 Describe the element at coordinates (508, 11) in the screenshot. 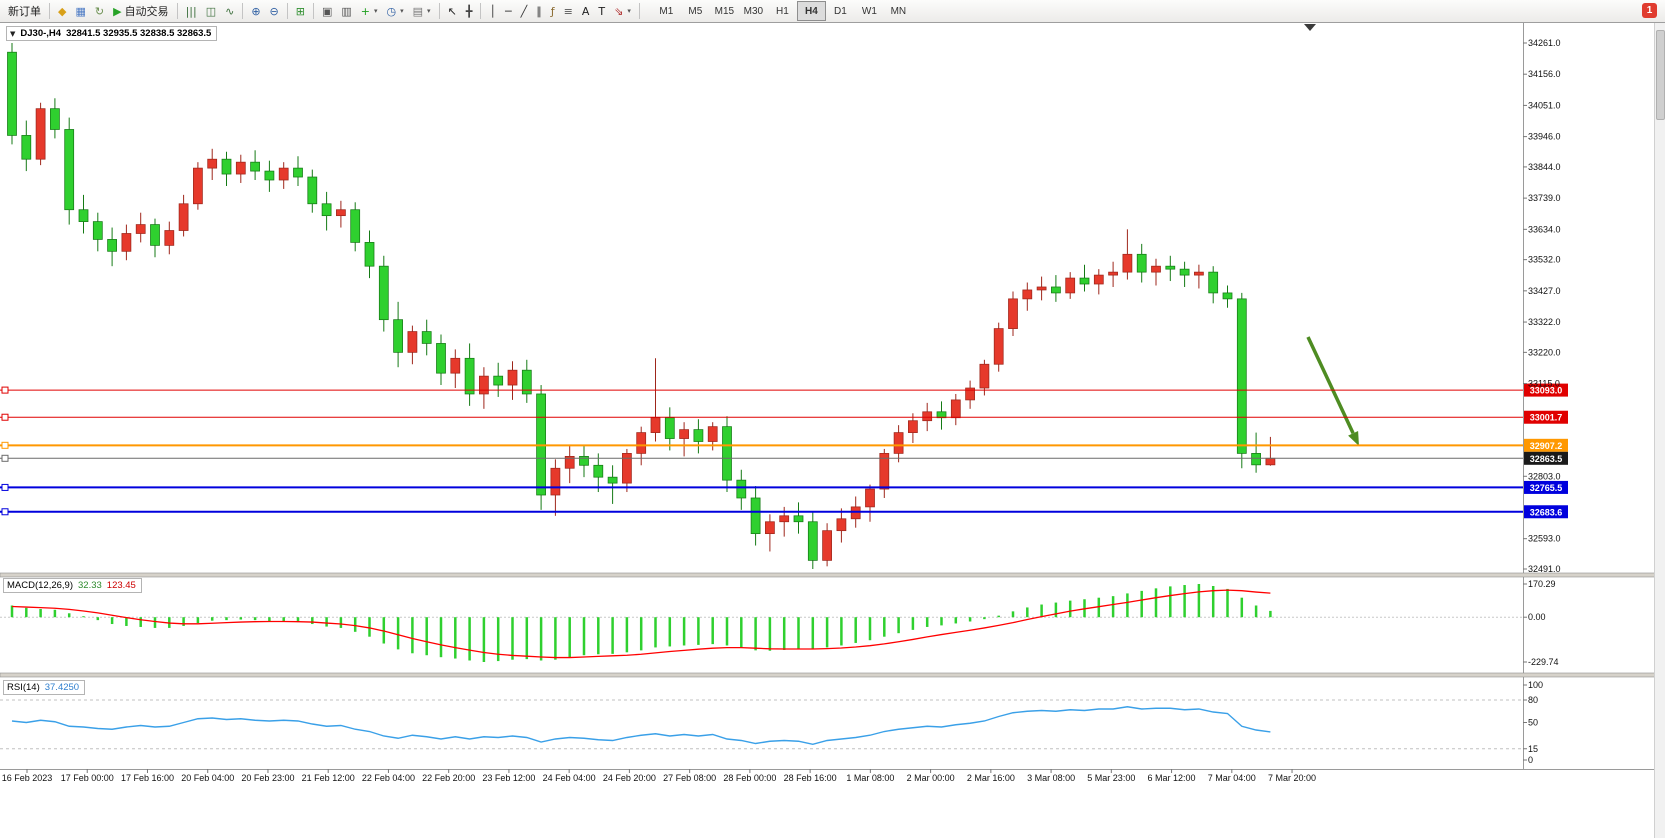

I see `horizontal-line-icon: ─` at that location.